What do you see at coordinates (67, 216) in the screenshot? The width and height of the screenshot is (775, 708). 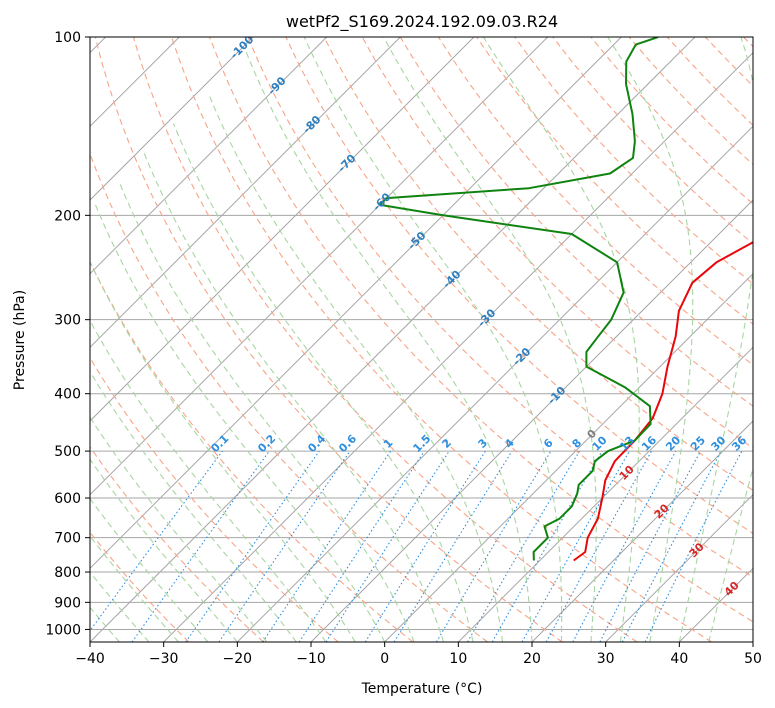 I see `y-tick-label: 200` at bounding box center [67, 216].